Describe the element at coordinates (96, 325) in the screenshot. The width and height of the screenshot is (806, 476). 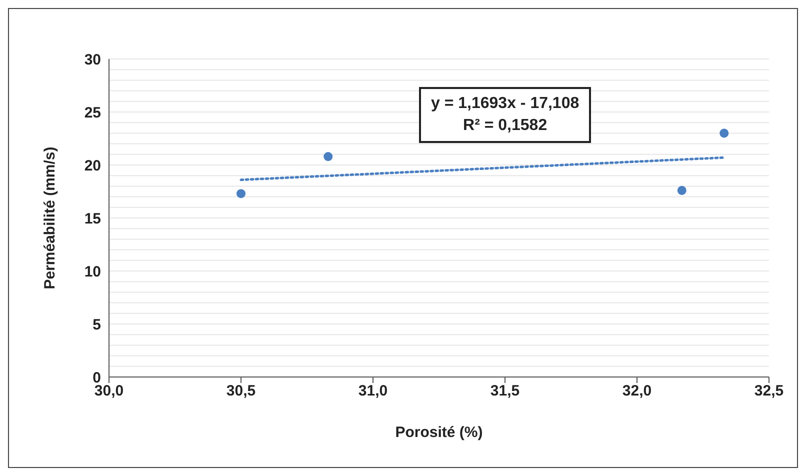
I see `y-tick-label: 5` at that location.